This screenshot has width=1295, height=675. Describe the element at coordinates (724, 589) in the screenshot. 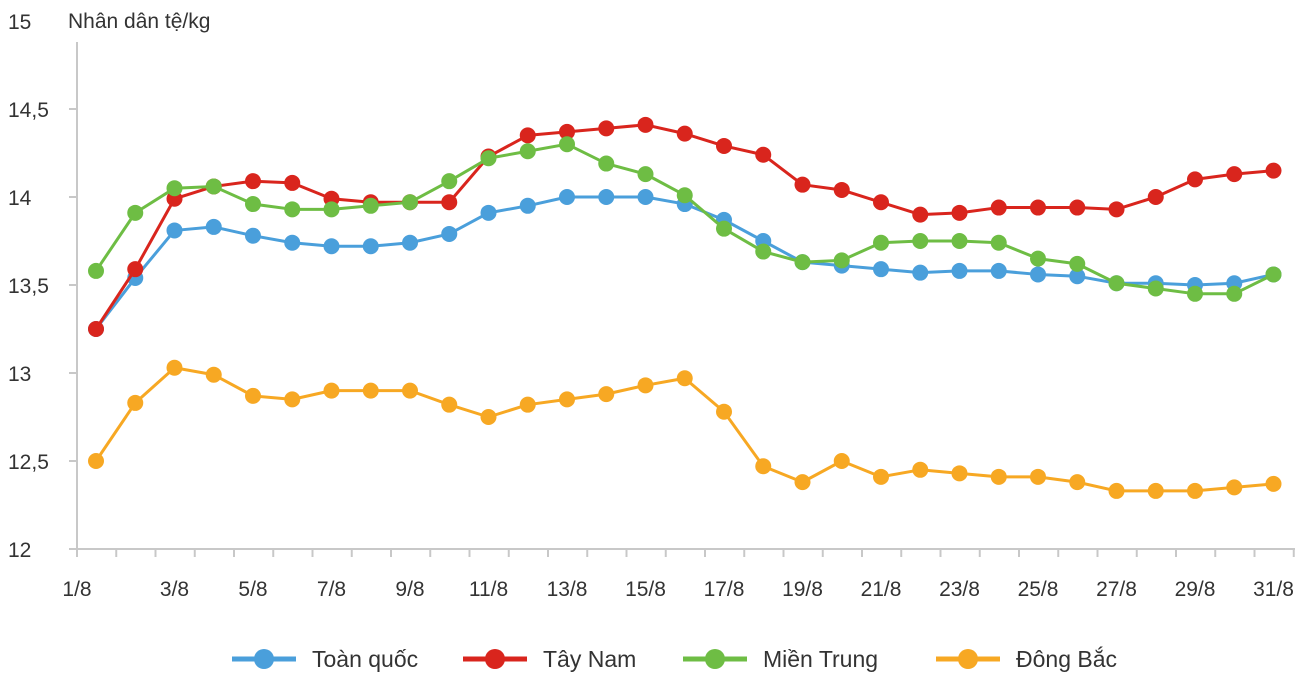

I see `x-tick-label: 17/8` at that location.